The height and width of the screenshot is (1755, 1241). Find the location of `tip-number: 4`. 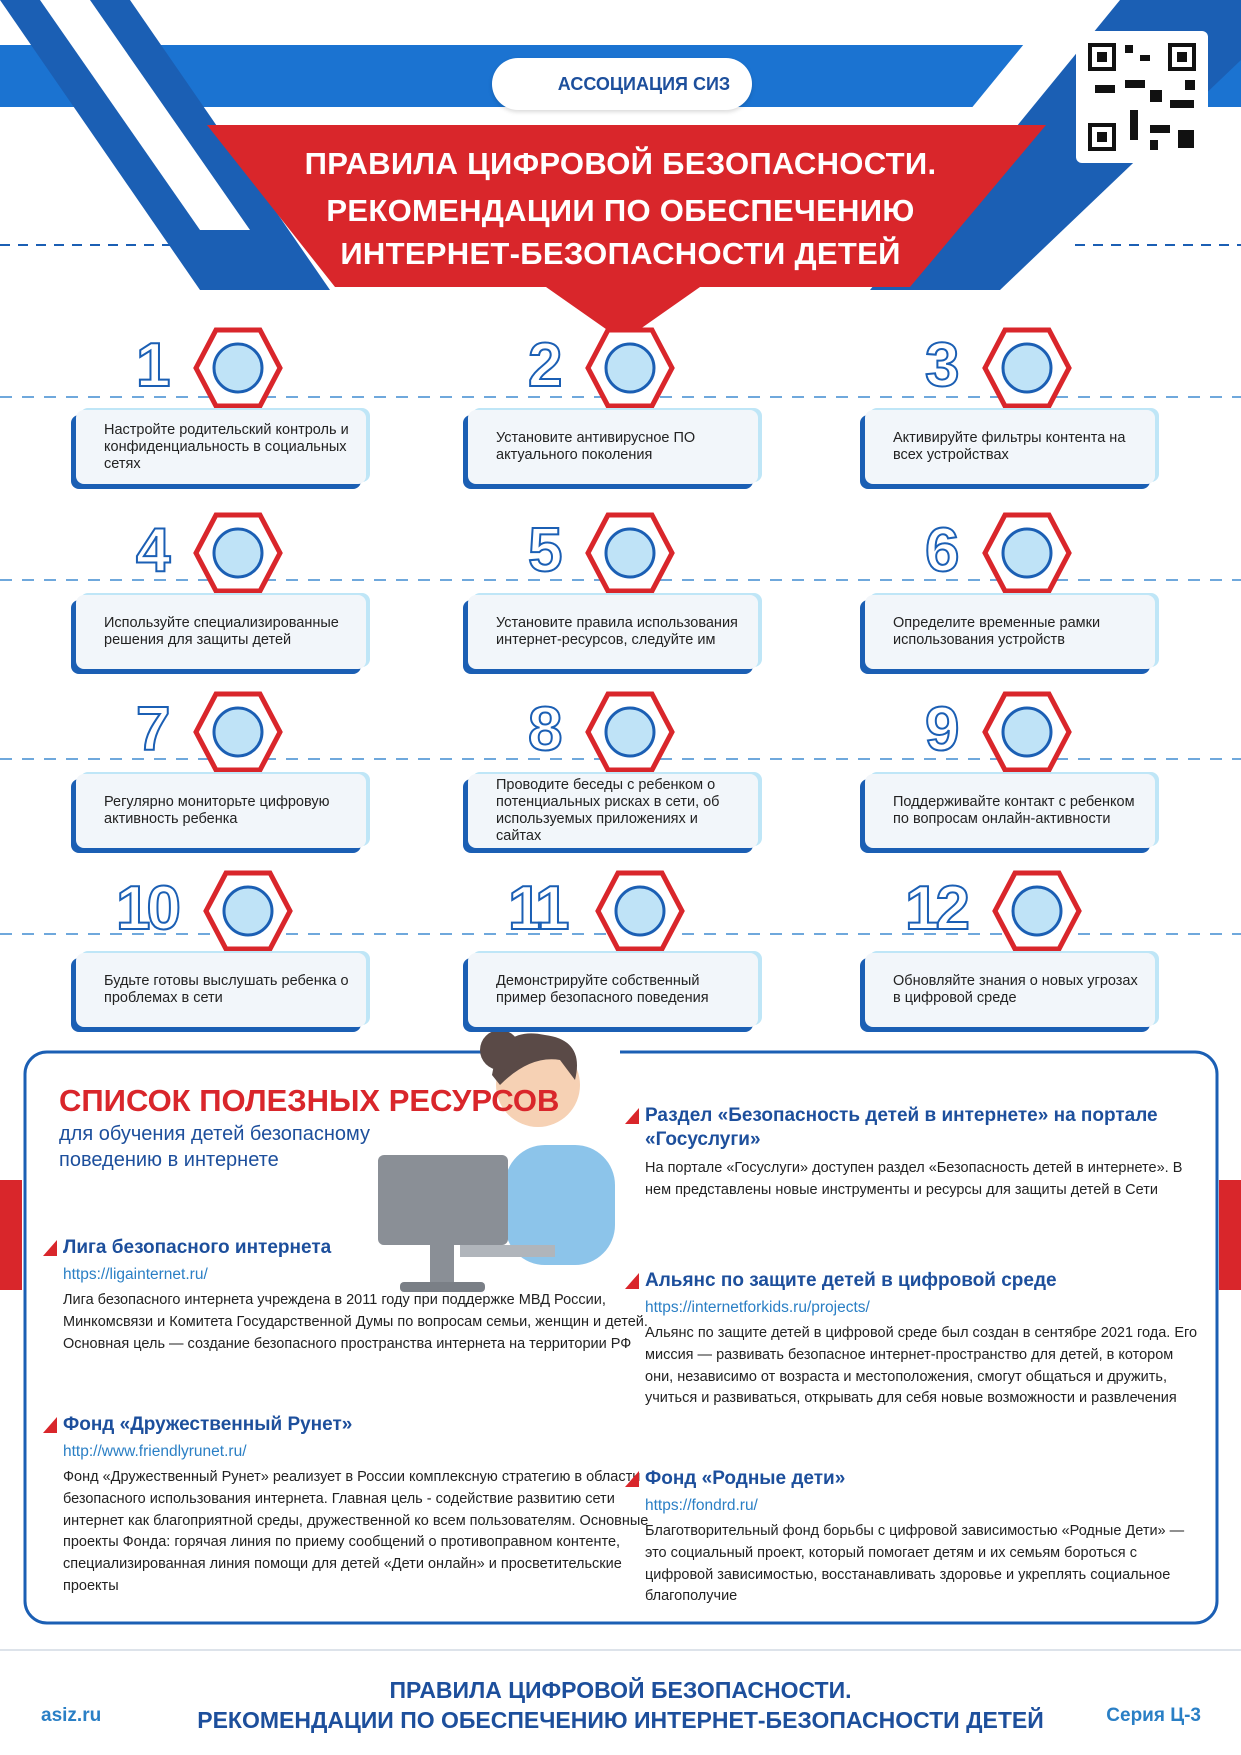

tip-number: 4 is located at coordinates (153, 550).